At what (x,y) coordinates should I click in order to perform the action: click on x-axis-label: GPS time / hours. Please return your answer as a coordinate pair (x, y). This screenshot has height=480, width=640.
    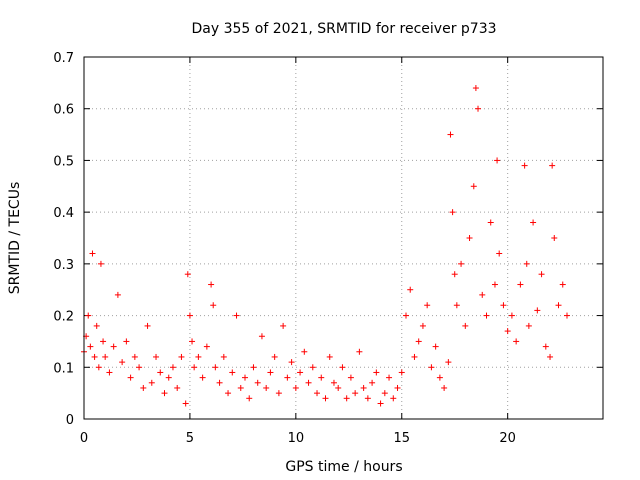
    Looking at the image, I should click on (343, 467).